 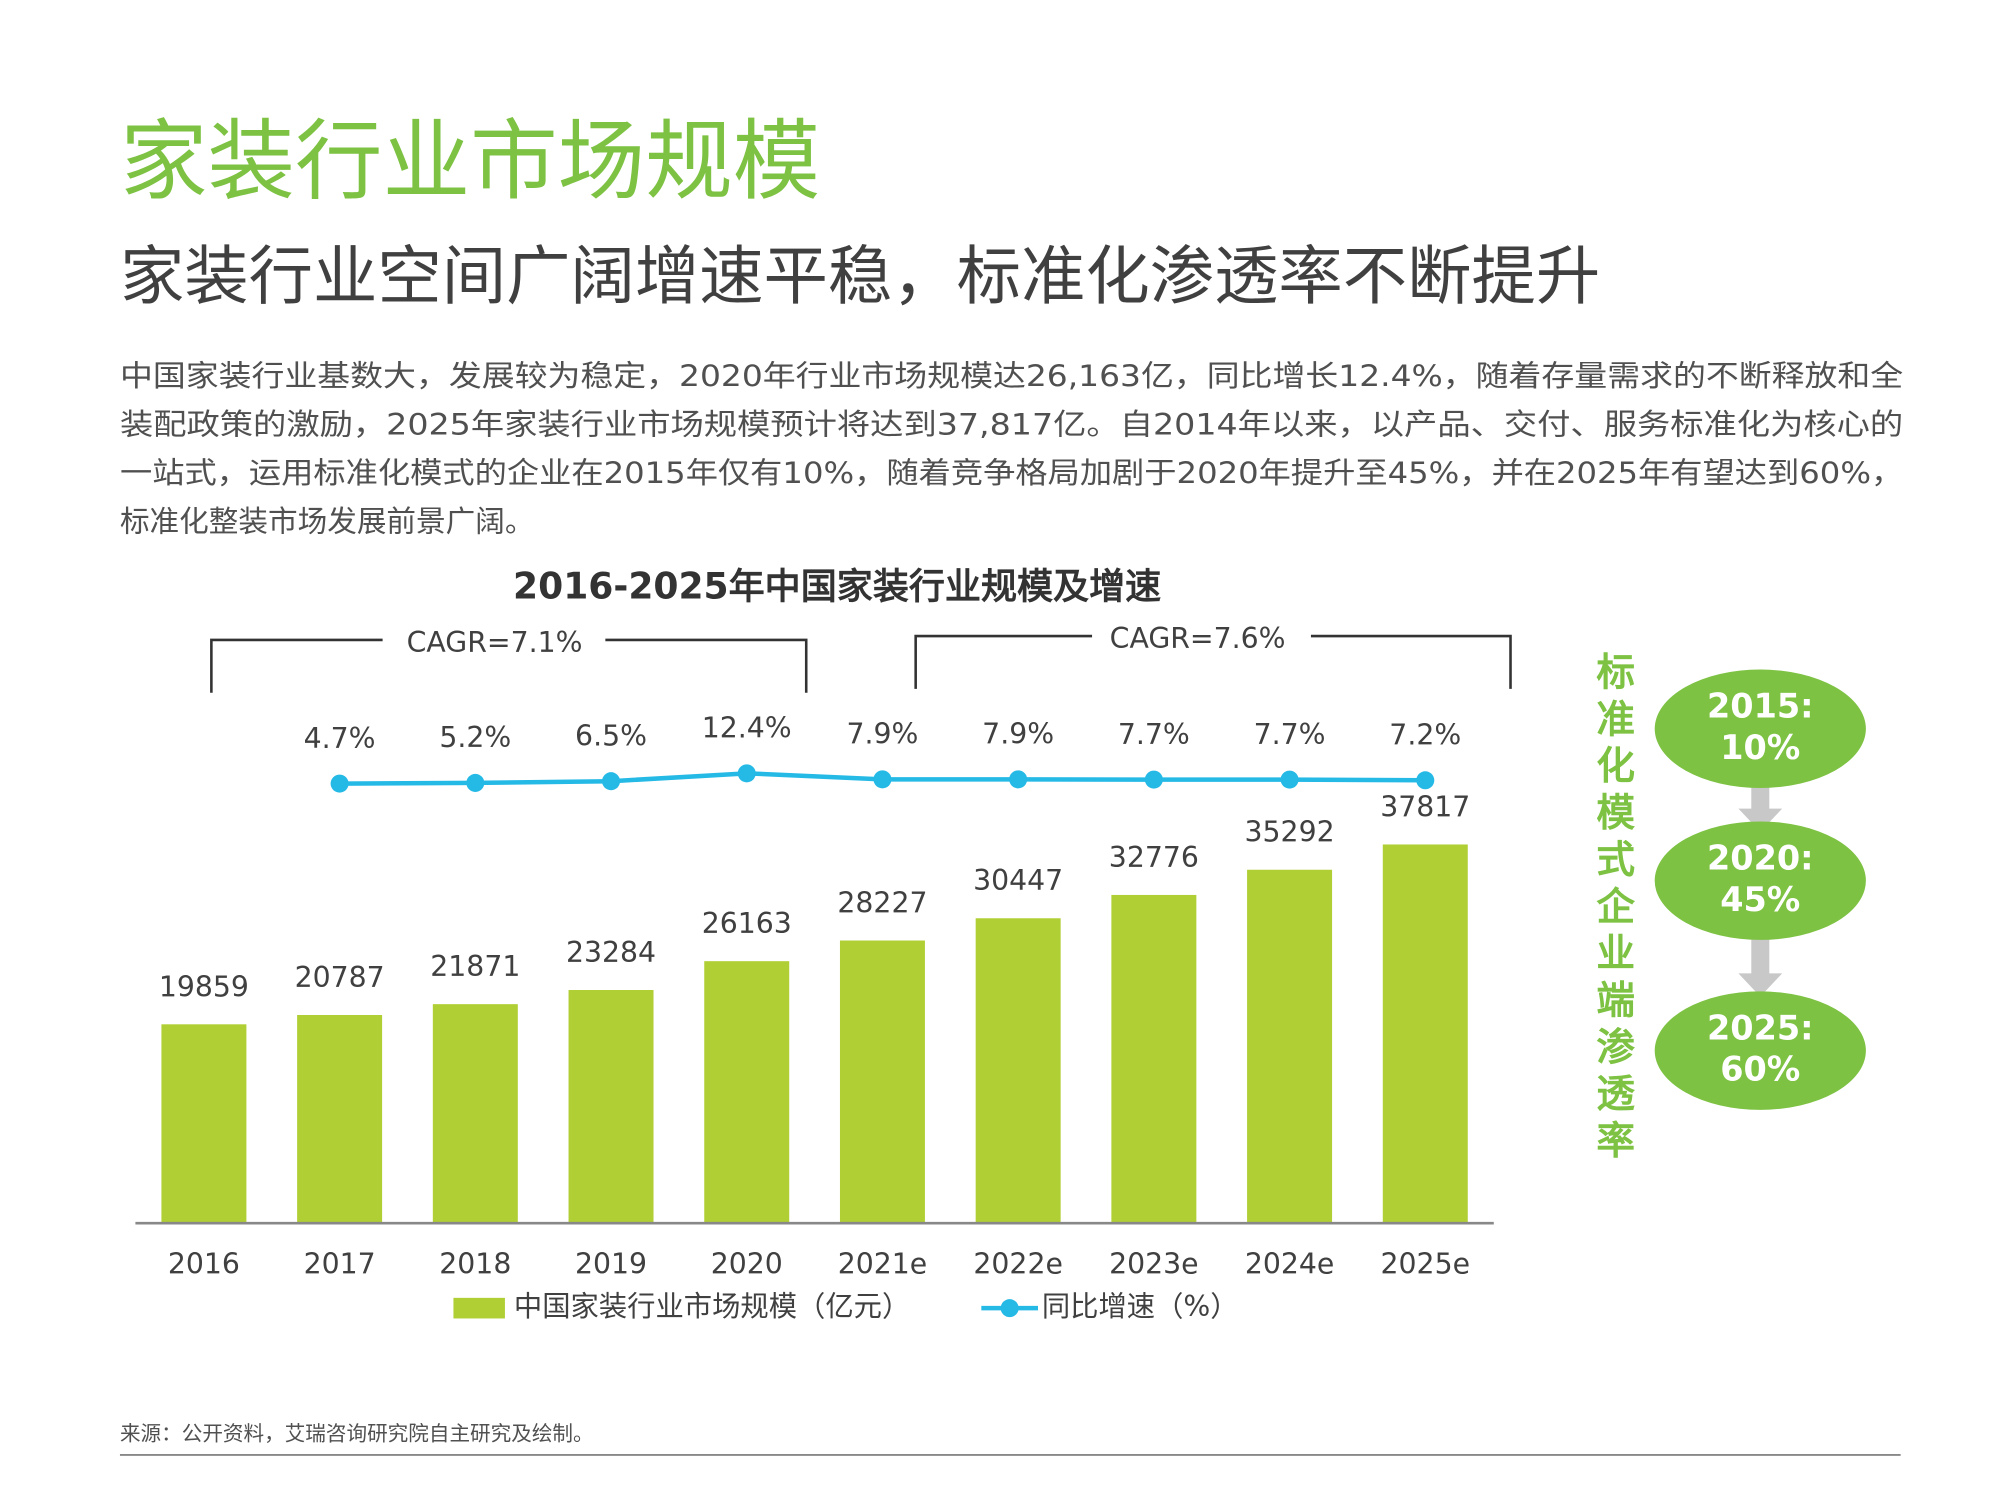 I want to click on x-tick-label: 2018, so click(x=475, y=1264).